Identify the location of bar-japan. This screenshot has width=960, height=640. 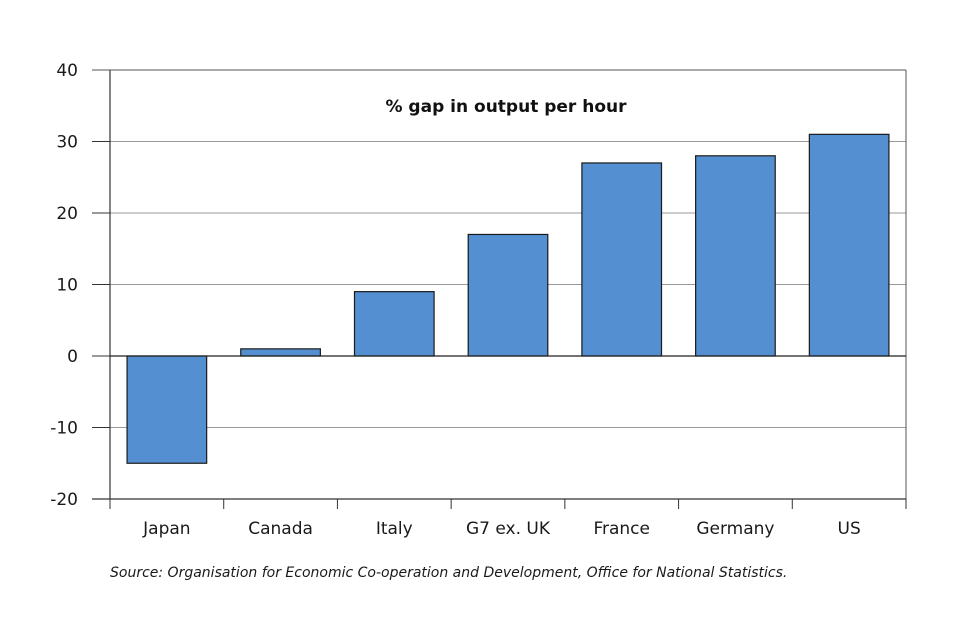
(167, 409).